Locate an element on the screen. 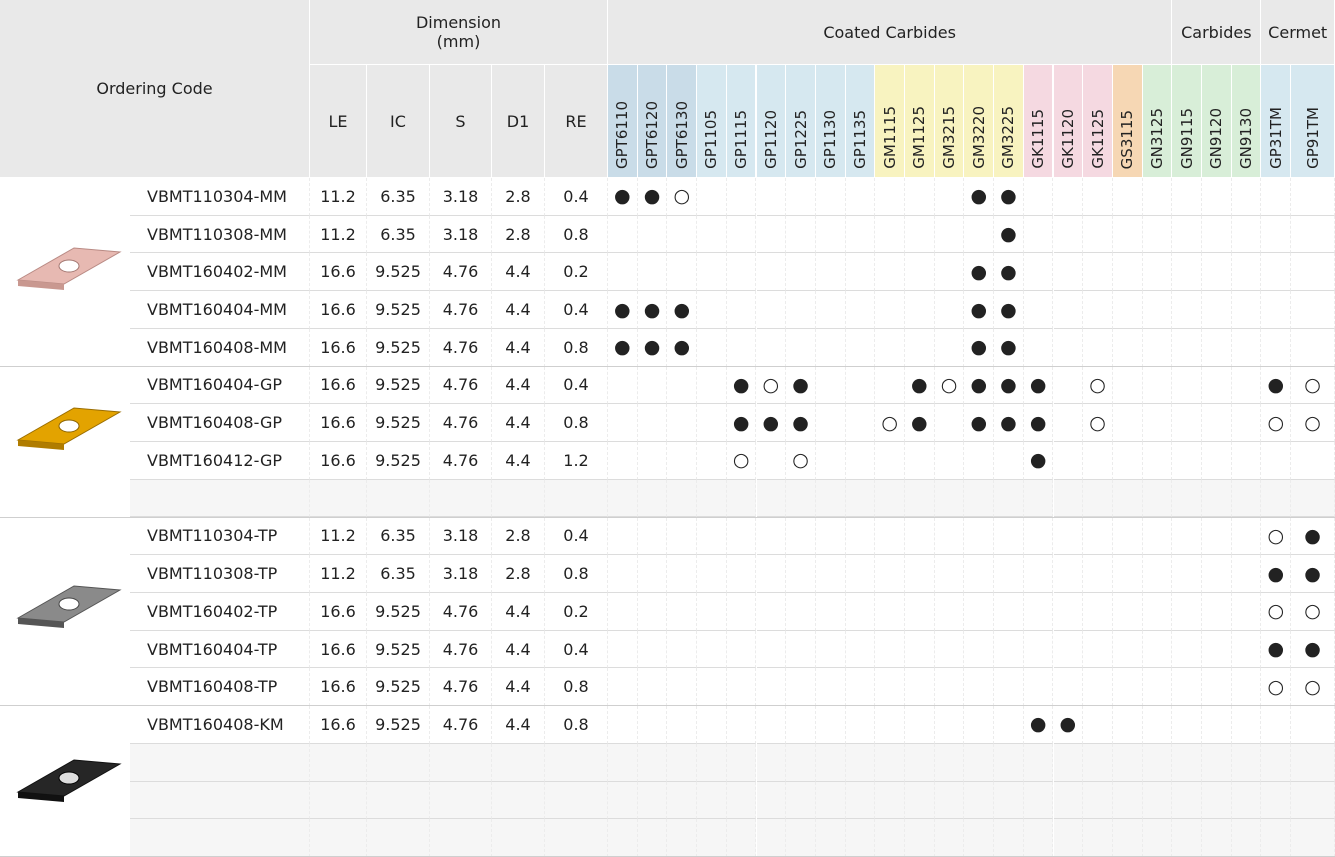 The image size is (1335, 857). code-cell: VBMT160412-GP is located at coordinates (220, 461).